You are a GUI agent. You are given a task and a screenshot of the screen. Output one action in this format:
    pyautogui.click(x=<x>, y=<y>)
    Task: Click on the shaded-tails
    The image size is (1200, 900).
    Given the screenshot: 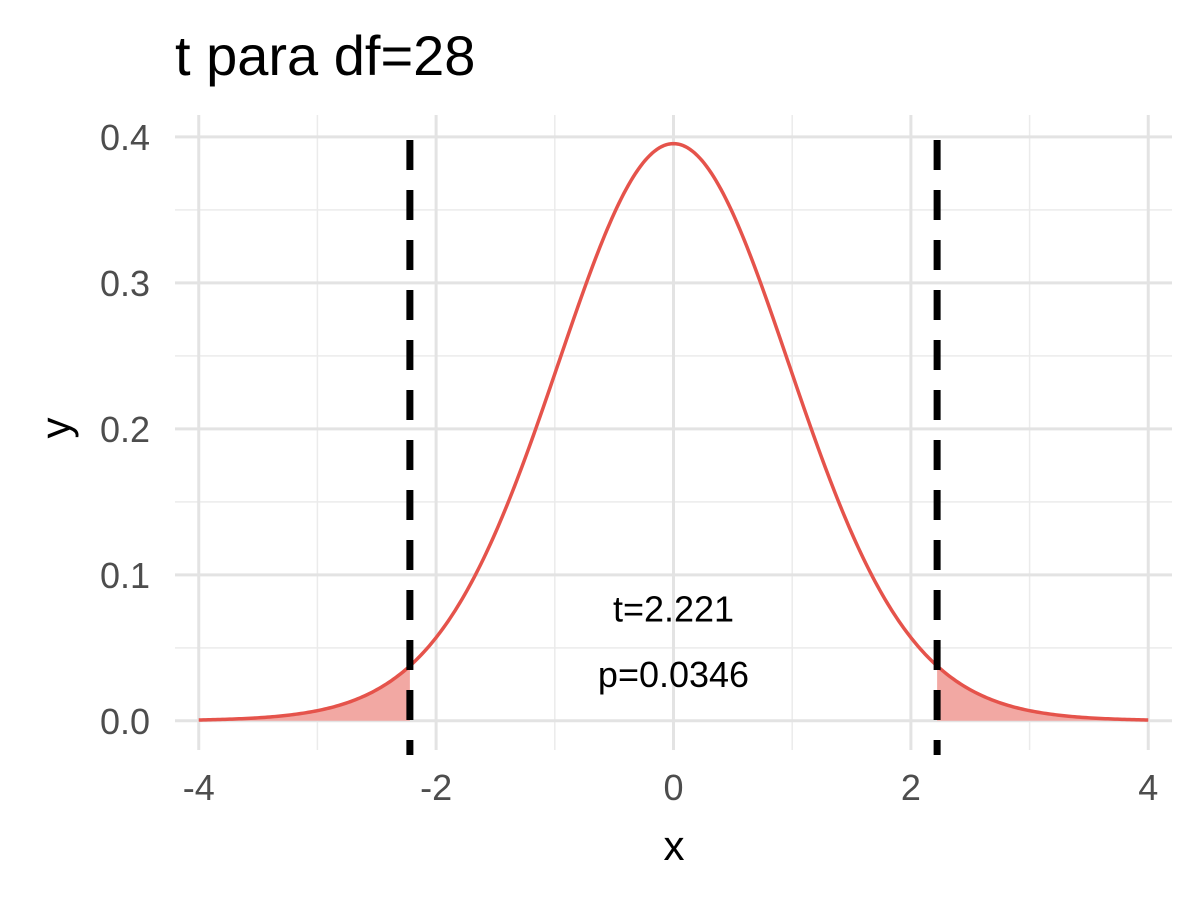 What is the action you would take?
    pyautogui.click(x=673, y=693)
    